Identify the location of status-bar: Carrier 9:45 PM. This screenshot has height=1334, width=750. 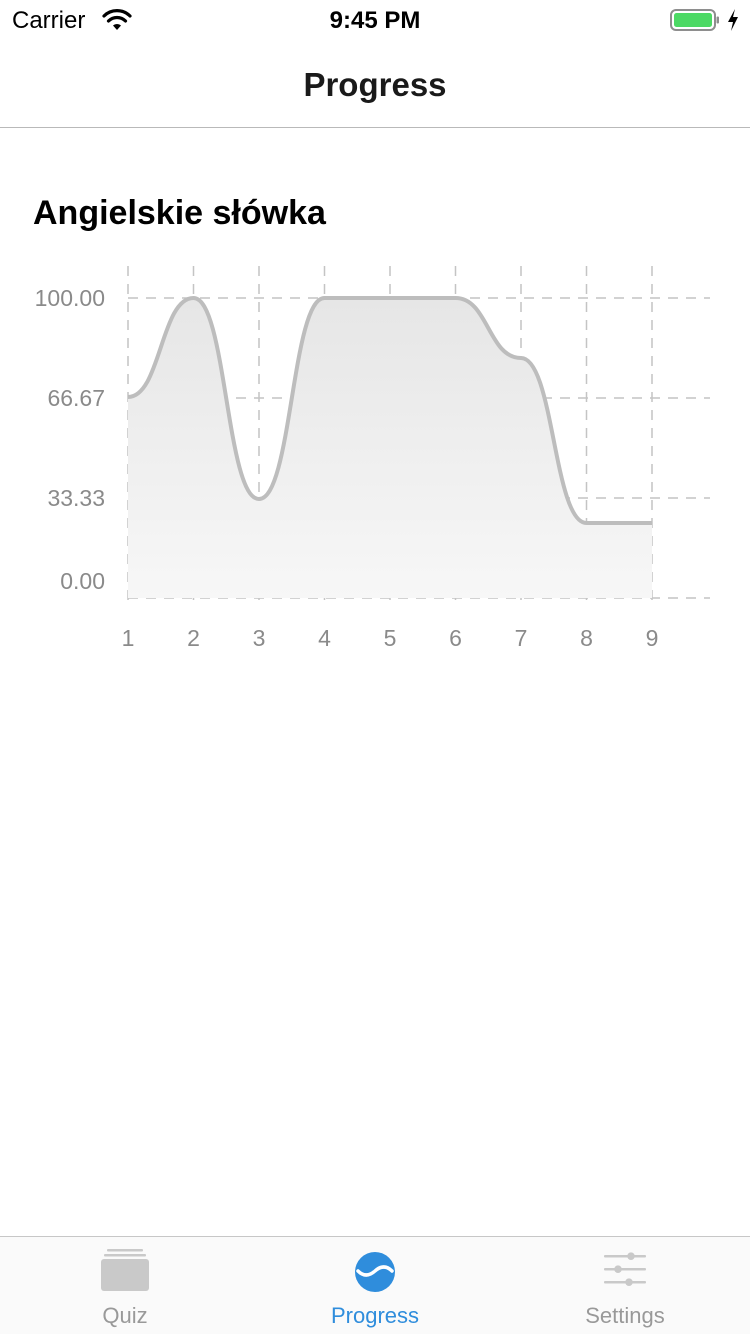
(375, 20).